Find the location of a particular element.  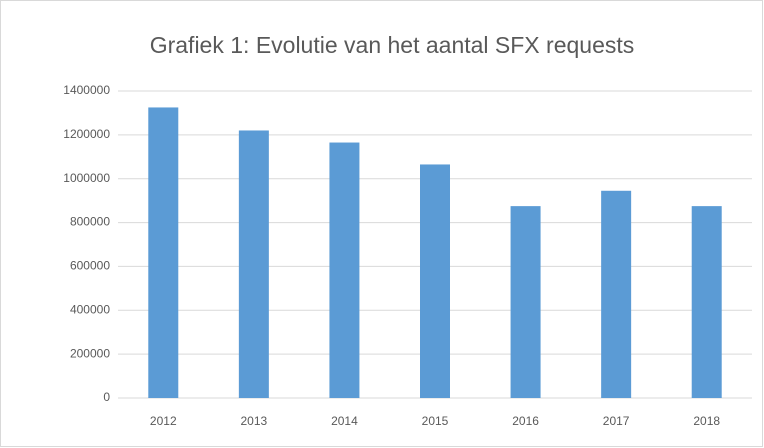

y-tick-label: 1200000 is located at coordinates (86, 134).